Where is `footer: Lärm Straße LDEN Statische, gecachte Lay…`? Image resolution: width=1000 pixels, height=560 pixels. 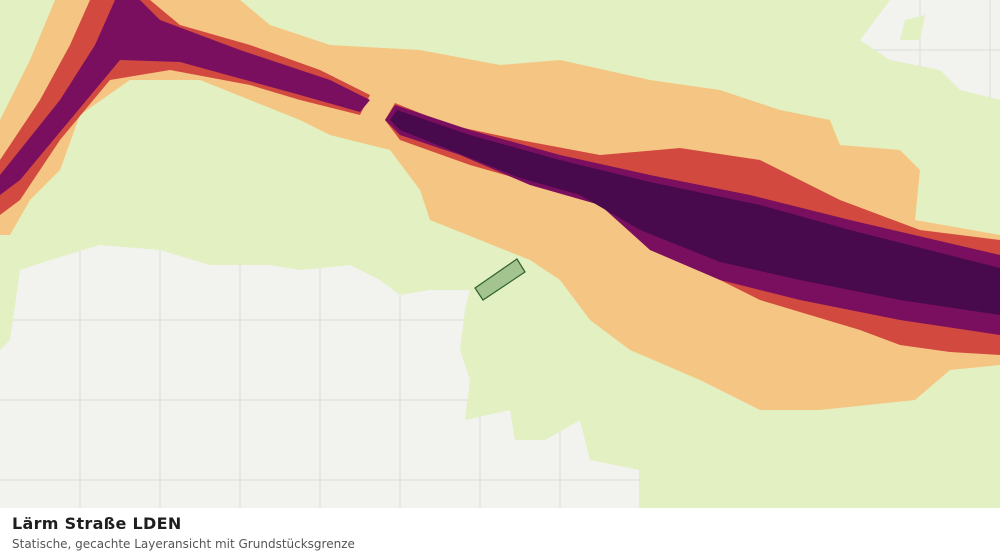 footer: Lärm Straße LDEN Statische, gecachte Lay… is located at coordinates (500, 534).